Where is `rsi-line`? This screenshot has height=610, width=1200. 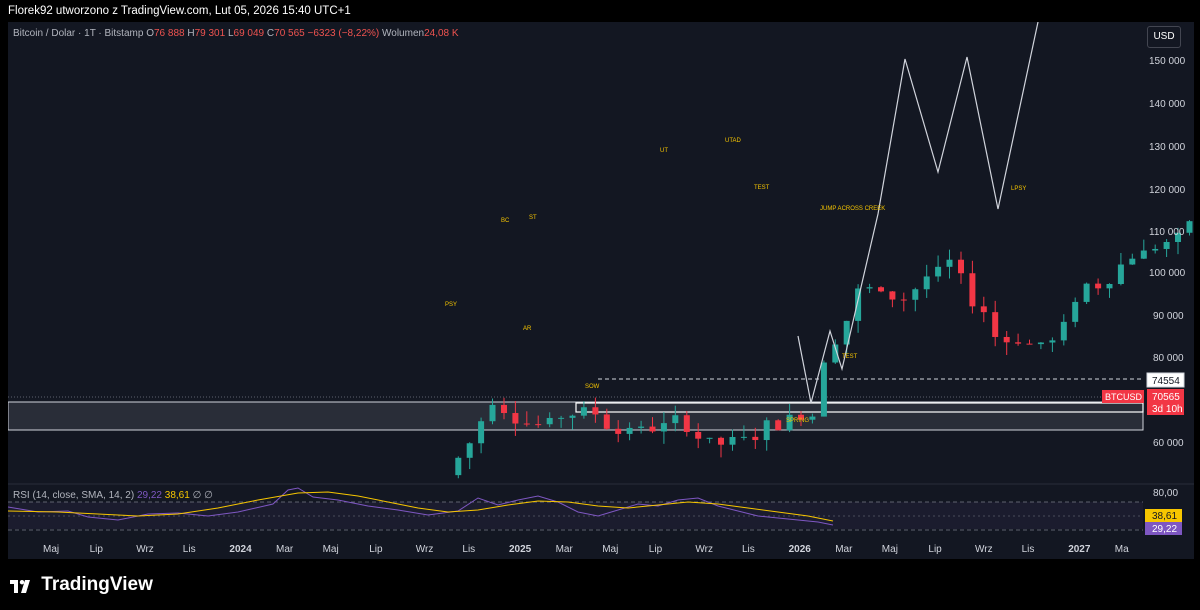 rsi-line is located at coordinates (421, 506).